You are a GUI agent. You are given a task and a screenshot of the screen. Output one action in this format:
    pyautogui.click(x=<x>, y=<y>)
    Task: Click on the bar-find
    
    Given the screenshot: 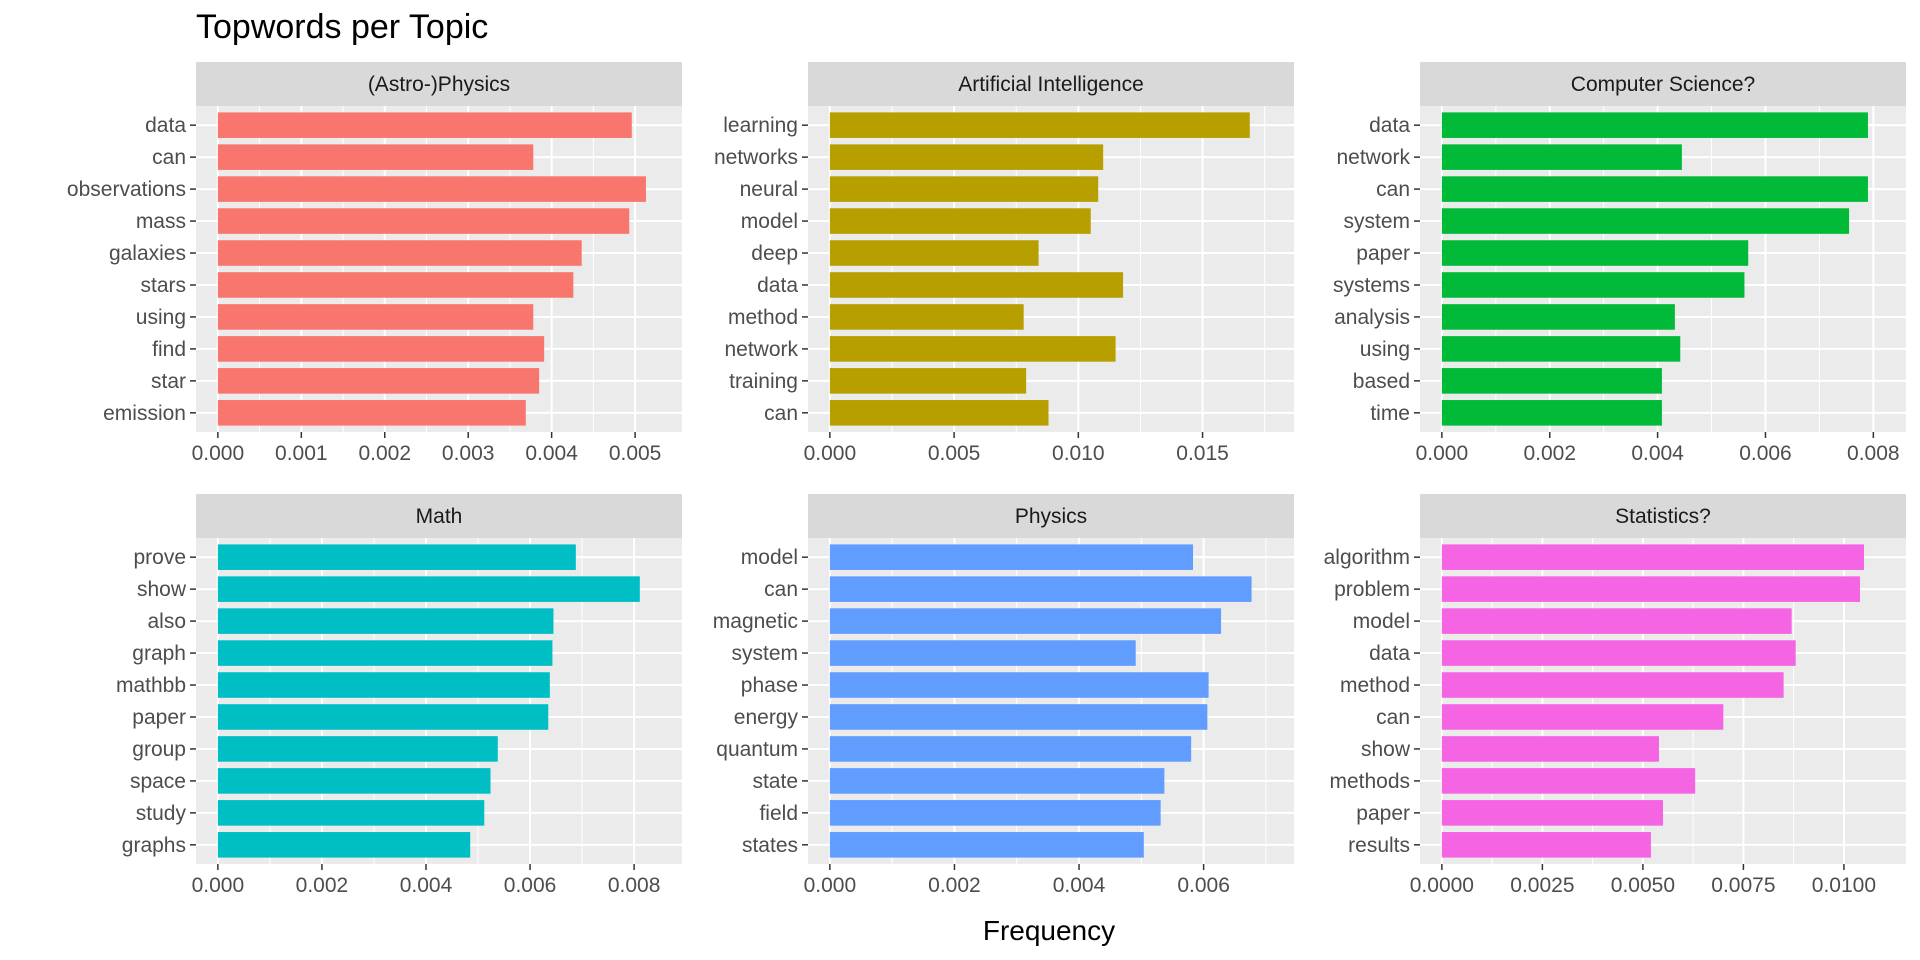 What is the action you would take?
    pyautogui.click(x=381, y=349)
    